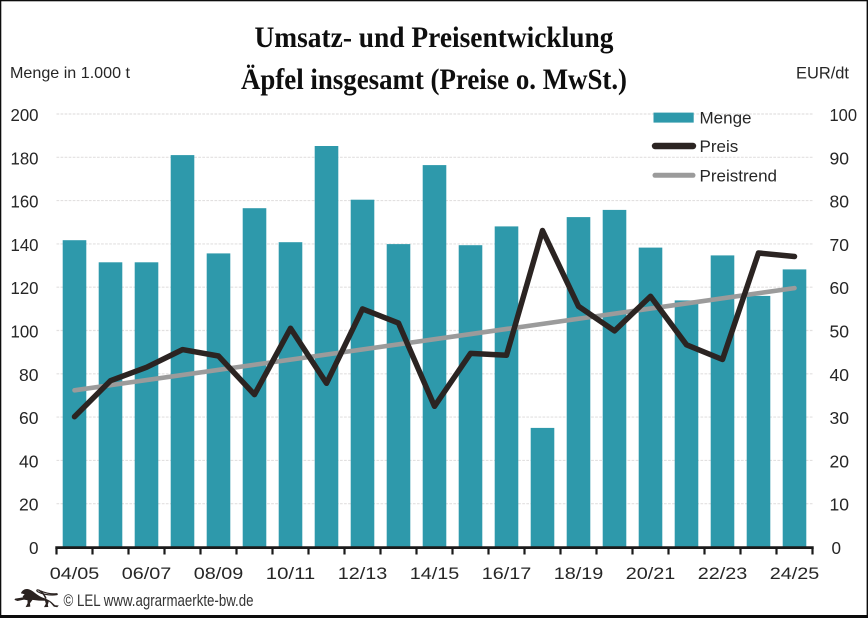 This screenshot has width=868, height=618. I want to click on svg-text: 140, so click(25, 245).